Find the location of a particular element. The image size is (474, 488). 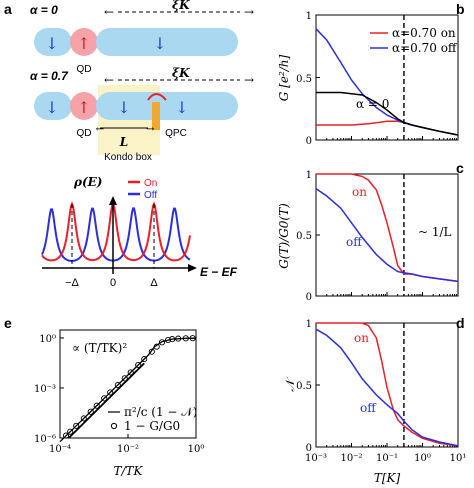

panel-b-label: b is located at coordinates (460, 9).